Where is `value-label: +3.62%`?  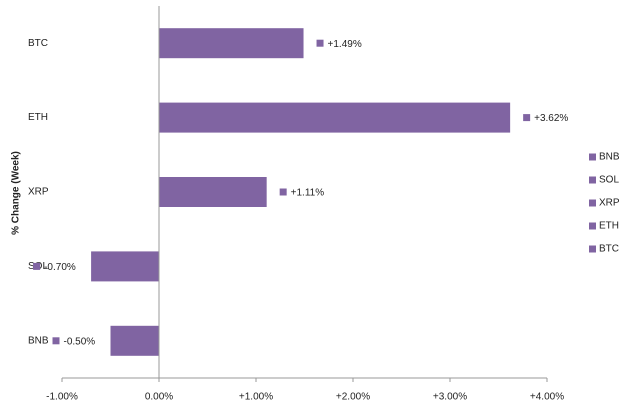 value-label: +3.62% is located at coordinates (551, 118).